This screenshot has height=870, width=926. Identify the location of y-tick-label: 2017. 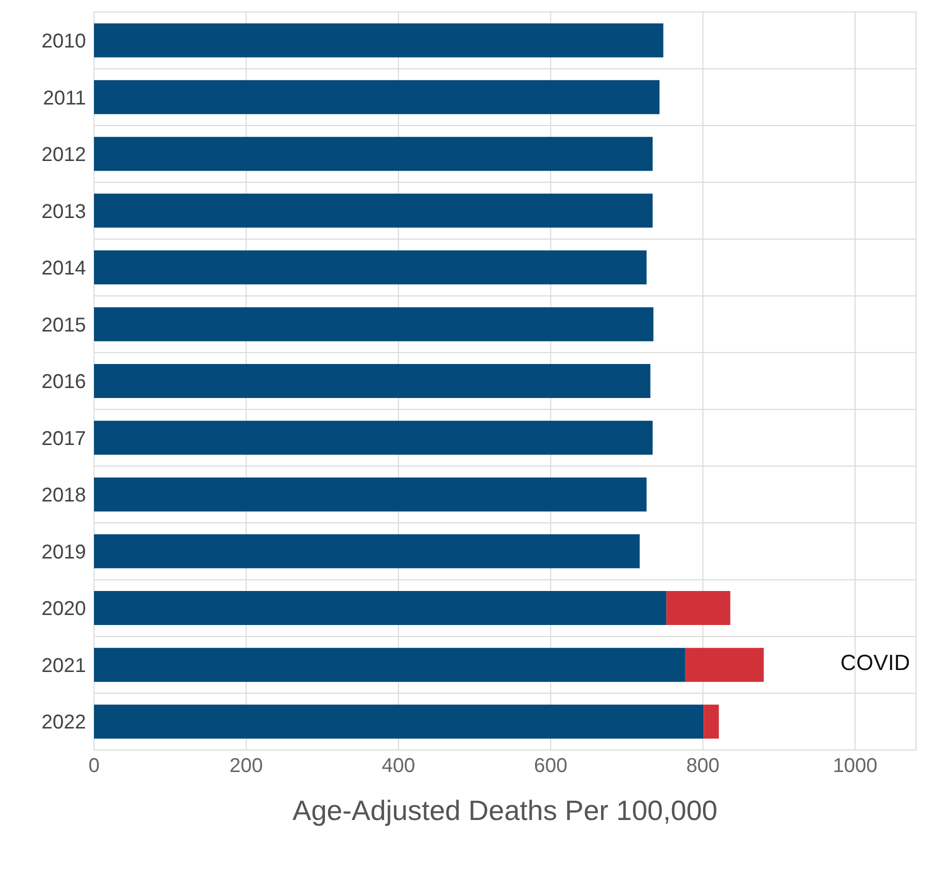
(64, 439).